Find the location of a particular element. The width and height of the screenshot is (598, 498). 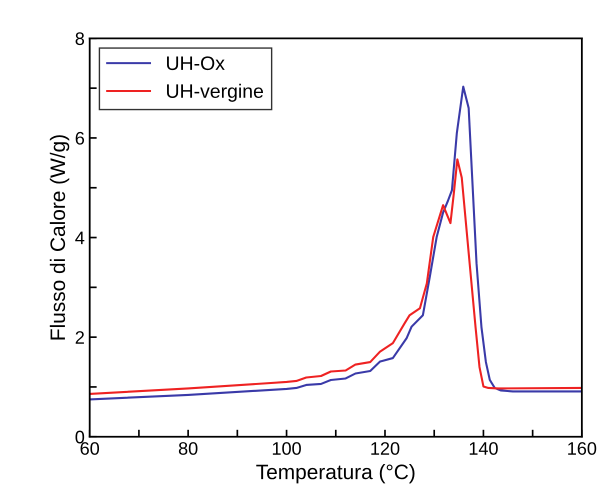

x-tick-label: 160 is located at coordinates (582, 448).